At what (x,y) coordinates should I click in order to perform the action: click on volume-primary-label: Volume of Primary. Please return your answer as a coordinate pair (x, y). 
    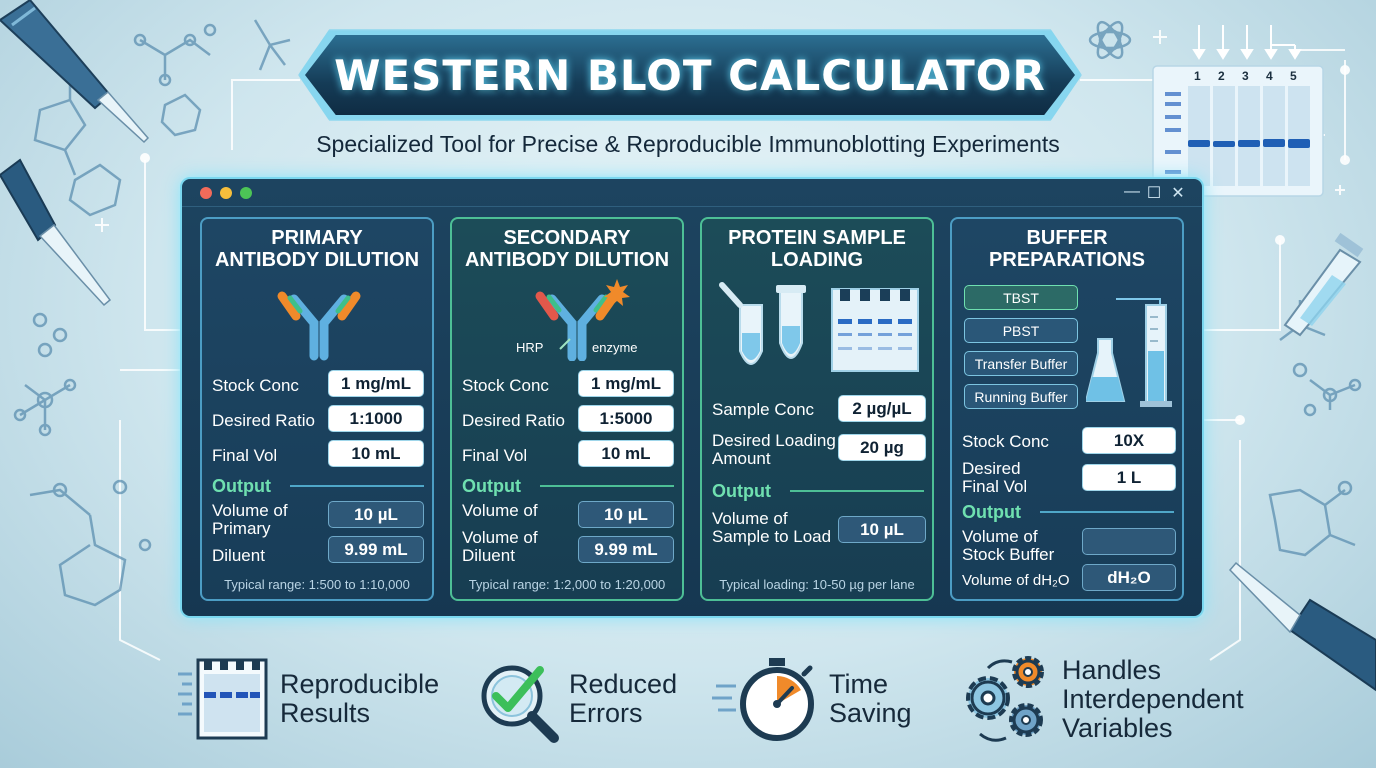
    Looking at the image, I should click on (250, 520).